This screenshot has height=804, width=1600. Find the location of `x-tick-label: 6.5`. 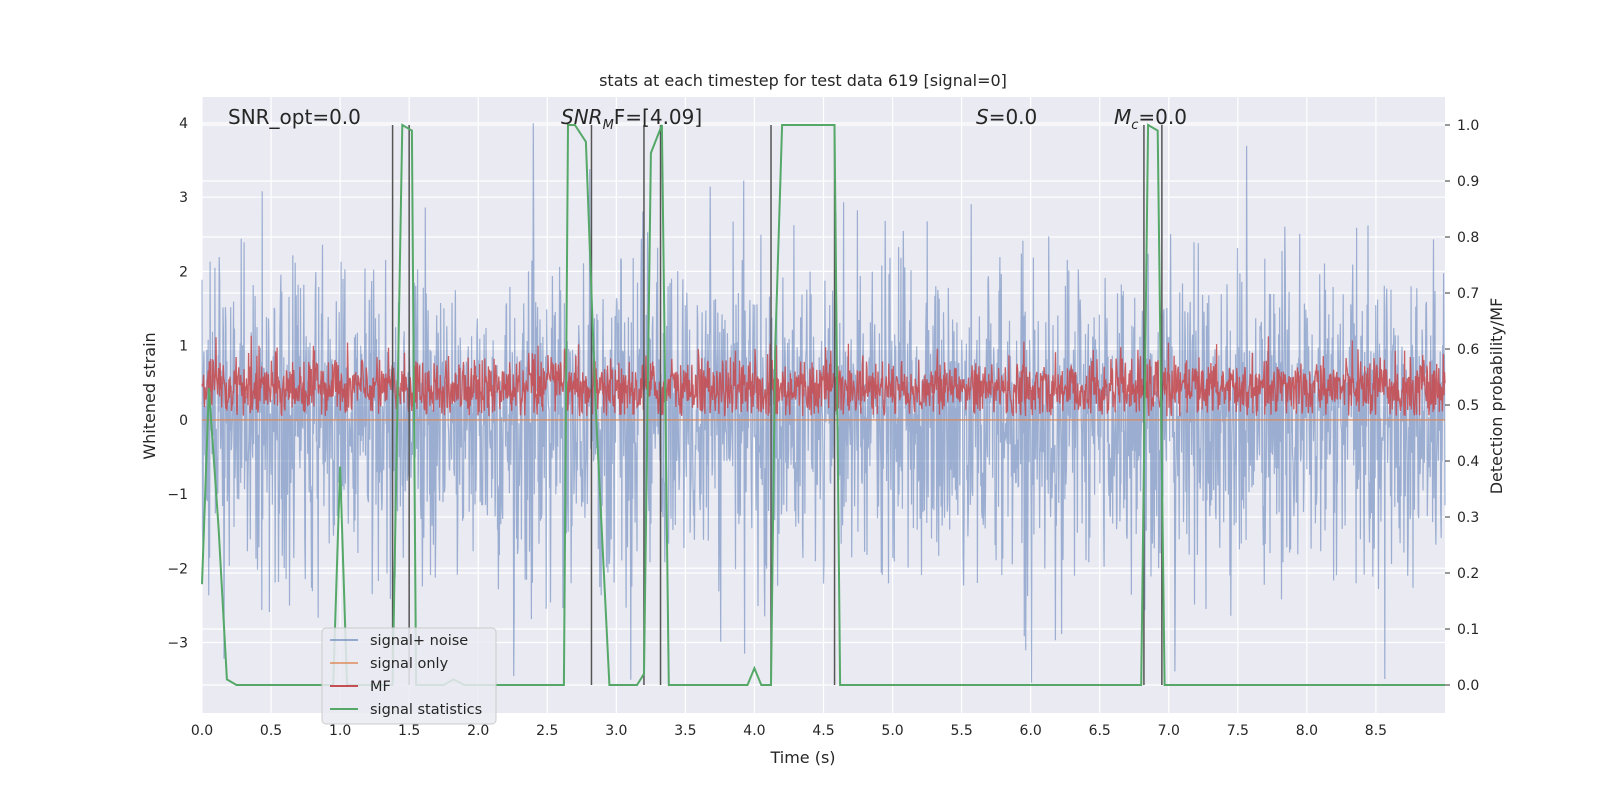

x-tick-label: 6.5 is located at coordinates (1100, 731).